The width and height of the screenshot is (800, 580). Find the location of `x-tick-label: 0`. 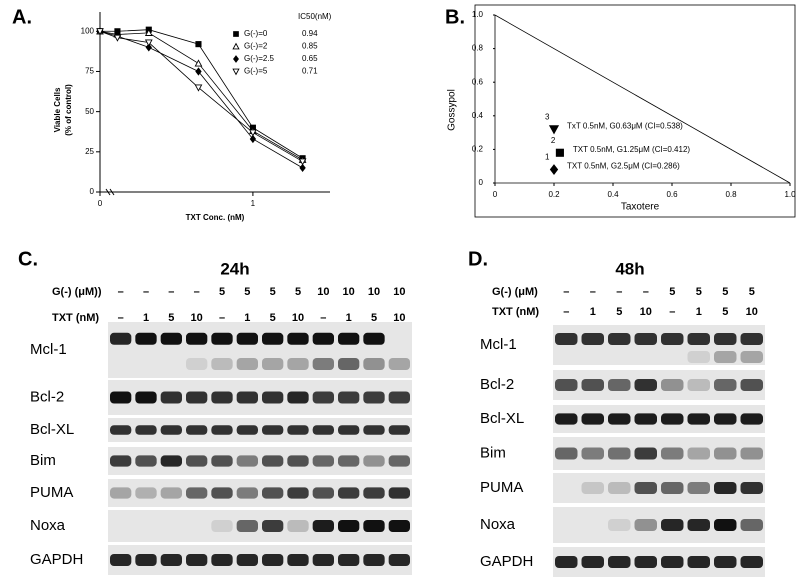

x-tick-label: 0 is located at coordinates (495, 194).